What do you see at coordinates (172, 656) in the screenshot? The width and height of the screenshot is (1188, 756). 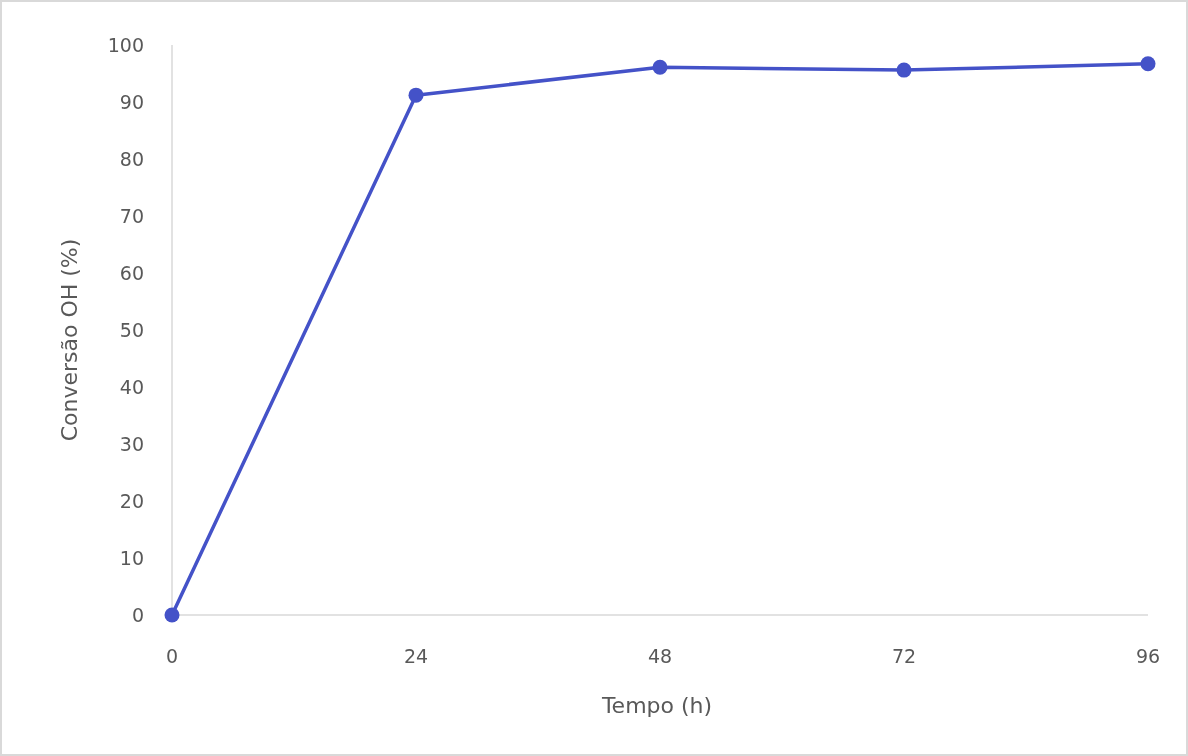 I see `x-tick-label: 0` at bounding box center [172, 656].